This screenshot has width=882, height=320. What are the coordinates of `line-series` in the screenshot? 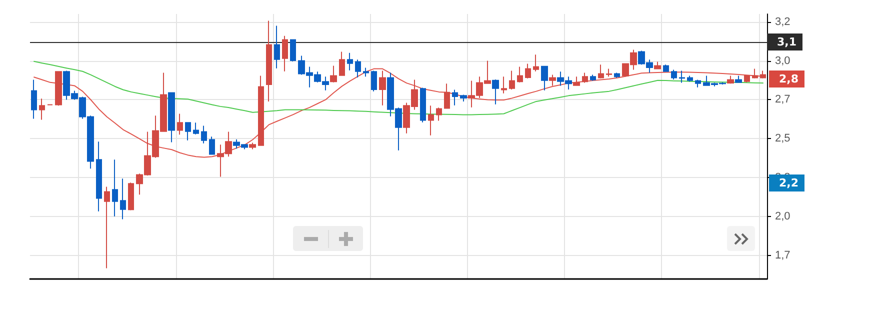 It's located at (399, 88).